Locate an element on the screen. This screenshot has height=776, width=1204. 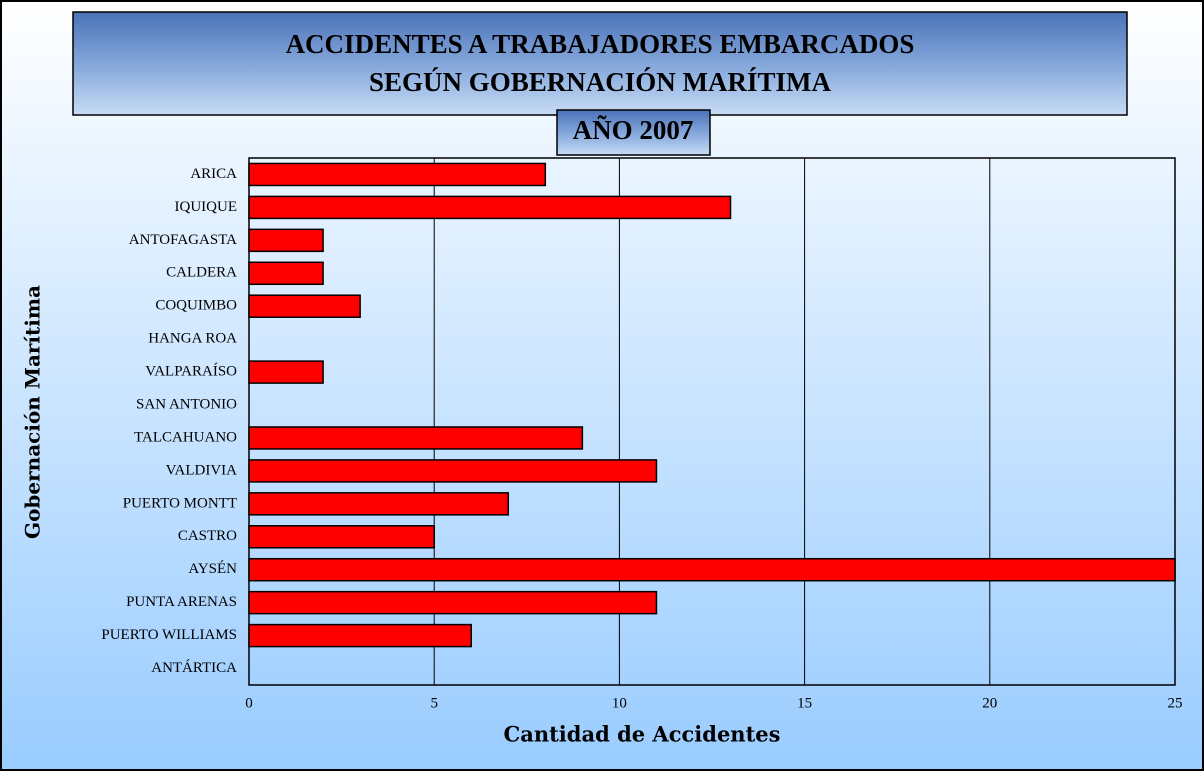
y-axis-title: Gobernación Marítima is located at coordinates (33, 412).